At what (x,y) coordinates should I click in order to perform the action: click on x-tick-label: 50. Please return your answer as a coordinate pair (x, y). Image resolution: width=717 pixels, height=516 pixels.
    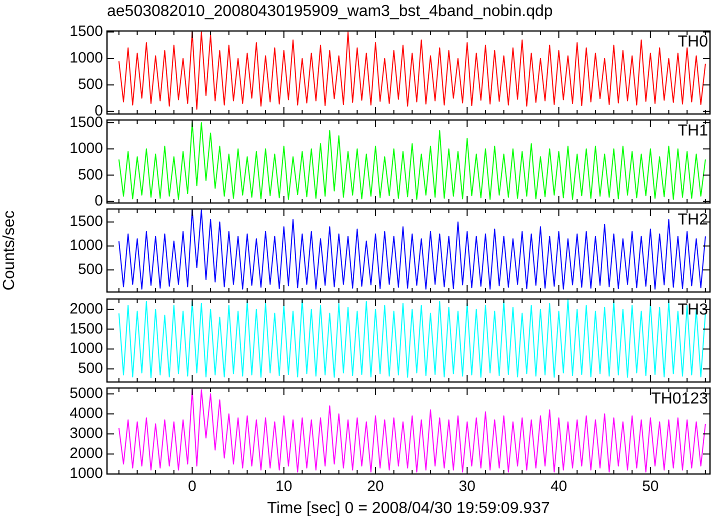
    Looking at the image, I should click on (650, 486).